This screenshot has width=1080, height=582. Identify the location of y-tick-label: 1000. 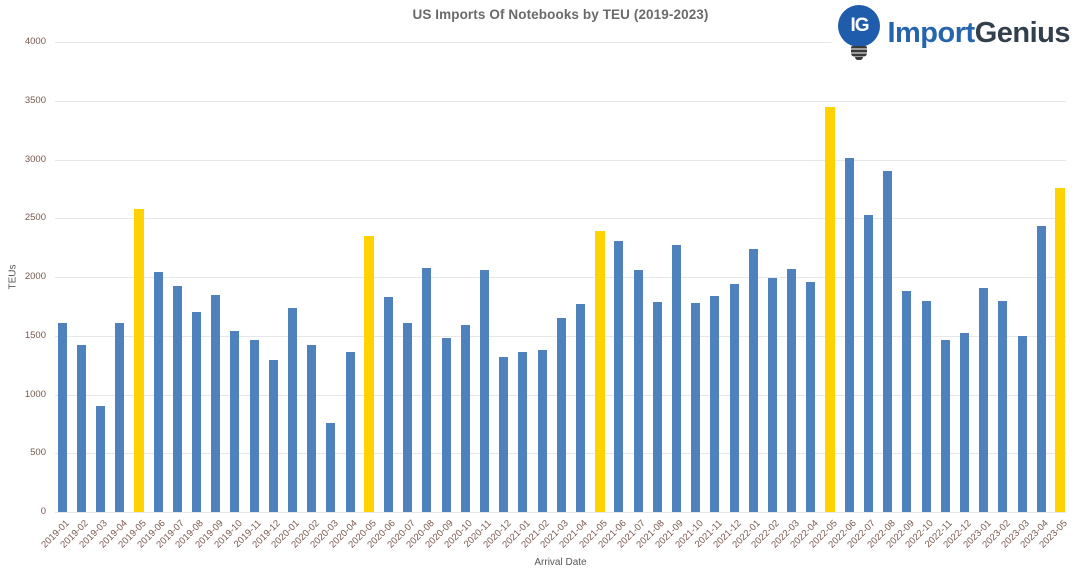
(35, 394).